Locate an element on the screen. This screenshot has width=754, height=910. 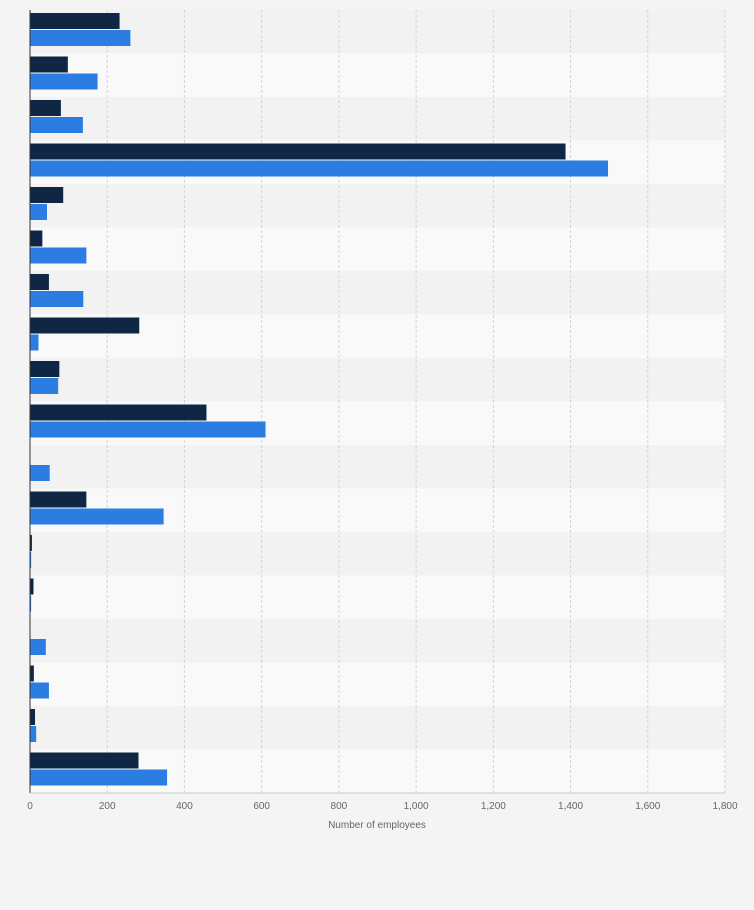
x-tick-label: 1,400 is located at coordinates (570, 806).